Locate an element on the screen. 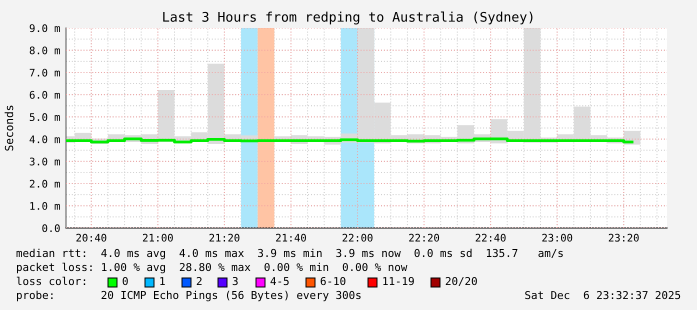 The height and width of the screenshot is (310, 697). x-tick-label: 23:00 is located at coordinates (557, 238).